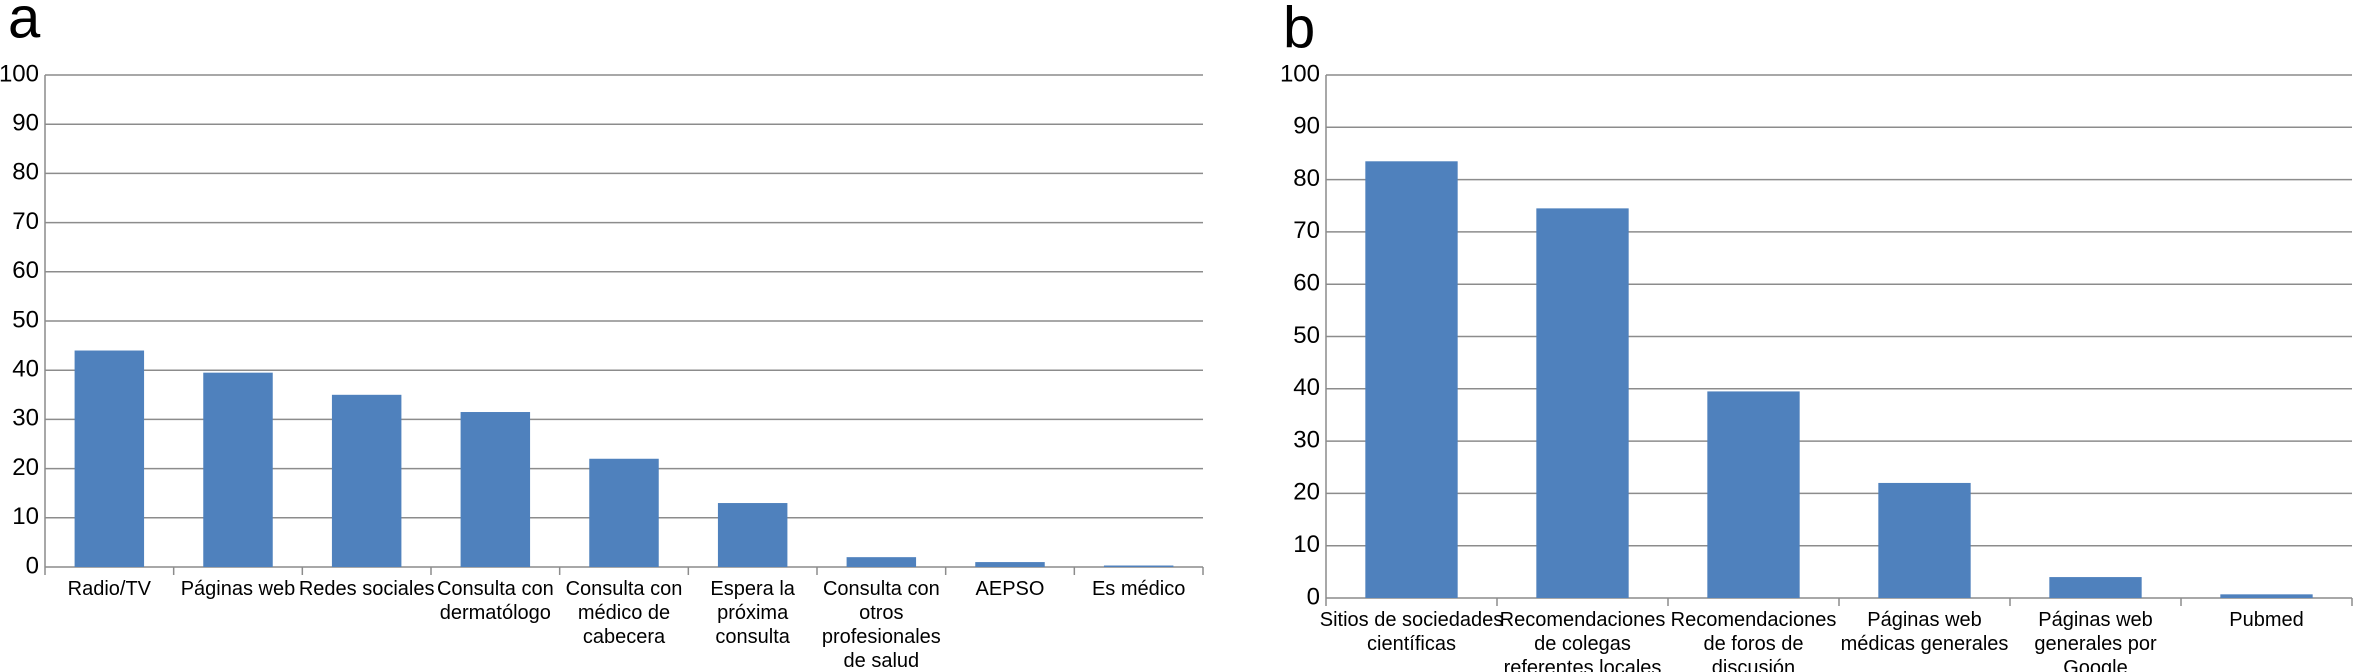 Image resolution: width=2357 pixels, height=672 pixels. I want to click on x-tick-label: Sitios de sociedades científicas, so click(1411, 632).